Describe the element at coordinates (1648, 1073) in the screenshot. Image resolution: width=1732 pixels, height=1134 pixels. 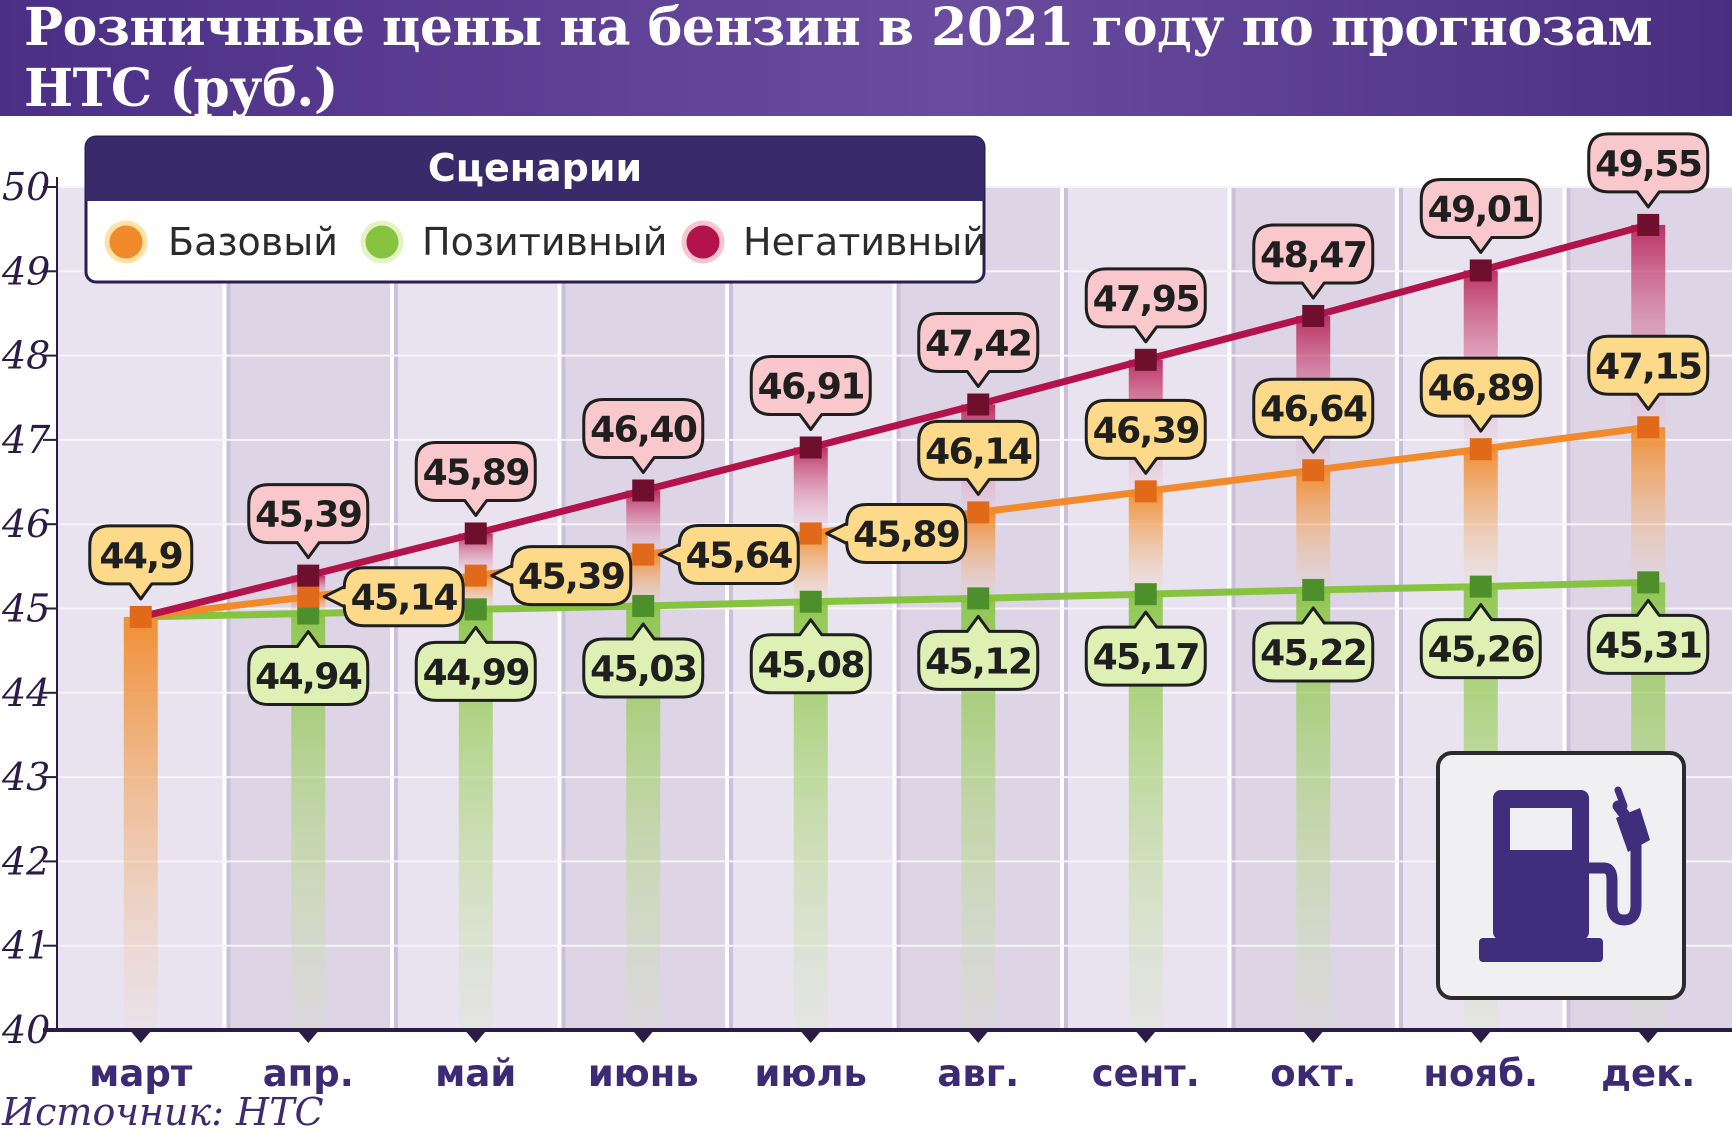
I see `x-tick-label: дек.` at that location.